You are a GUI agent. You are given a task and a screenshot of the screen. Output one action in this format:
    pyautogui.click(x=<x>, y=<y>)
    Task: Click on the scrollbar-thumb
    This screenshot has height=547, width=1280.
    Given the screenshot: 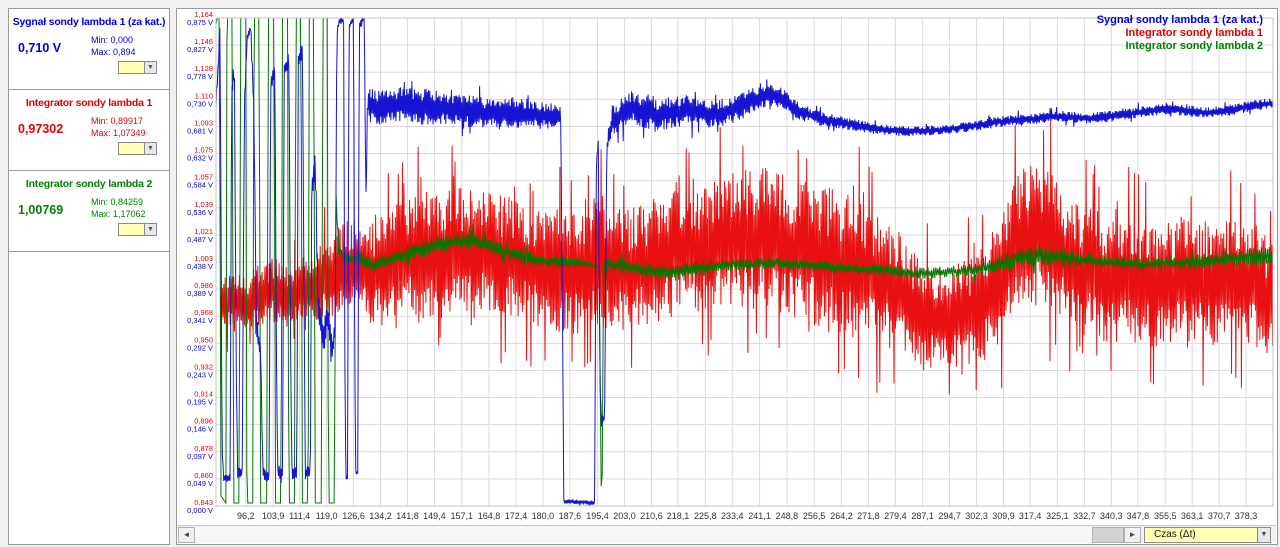 What is the action you would take?
    pyautogui.click(x=1108, y=534)
    